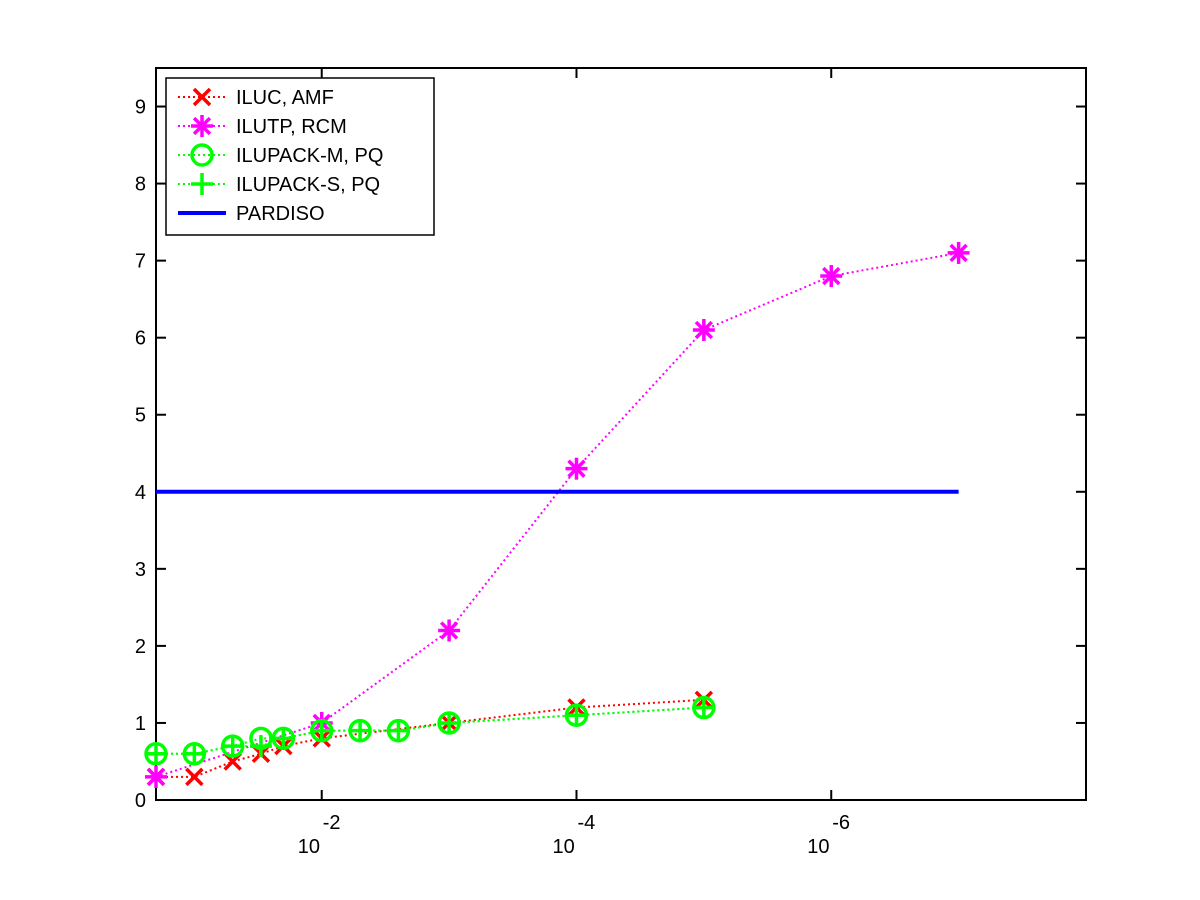 The width and height of the screenshot is (1200, 900). I want to click on legend-label: ILUPACK-M, PQ, so click(309, 156).